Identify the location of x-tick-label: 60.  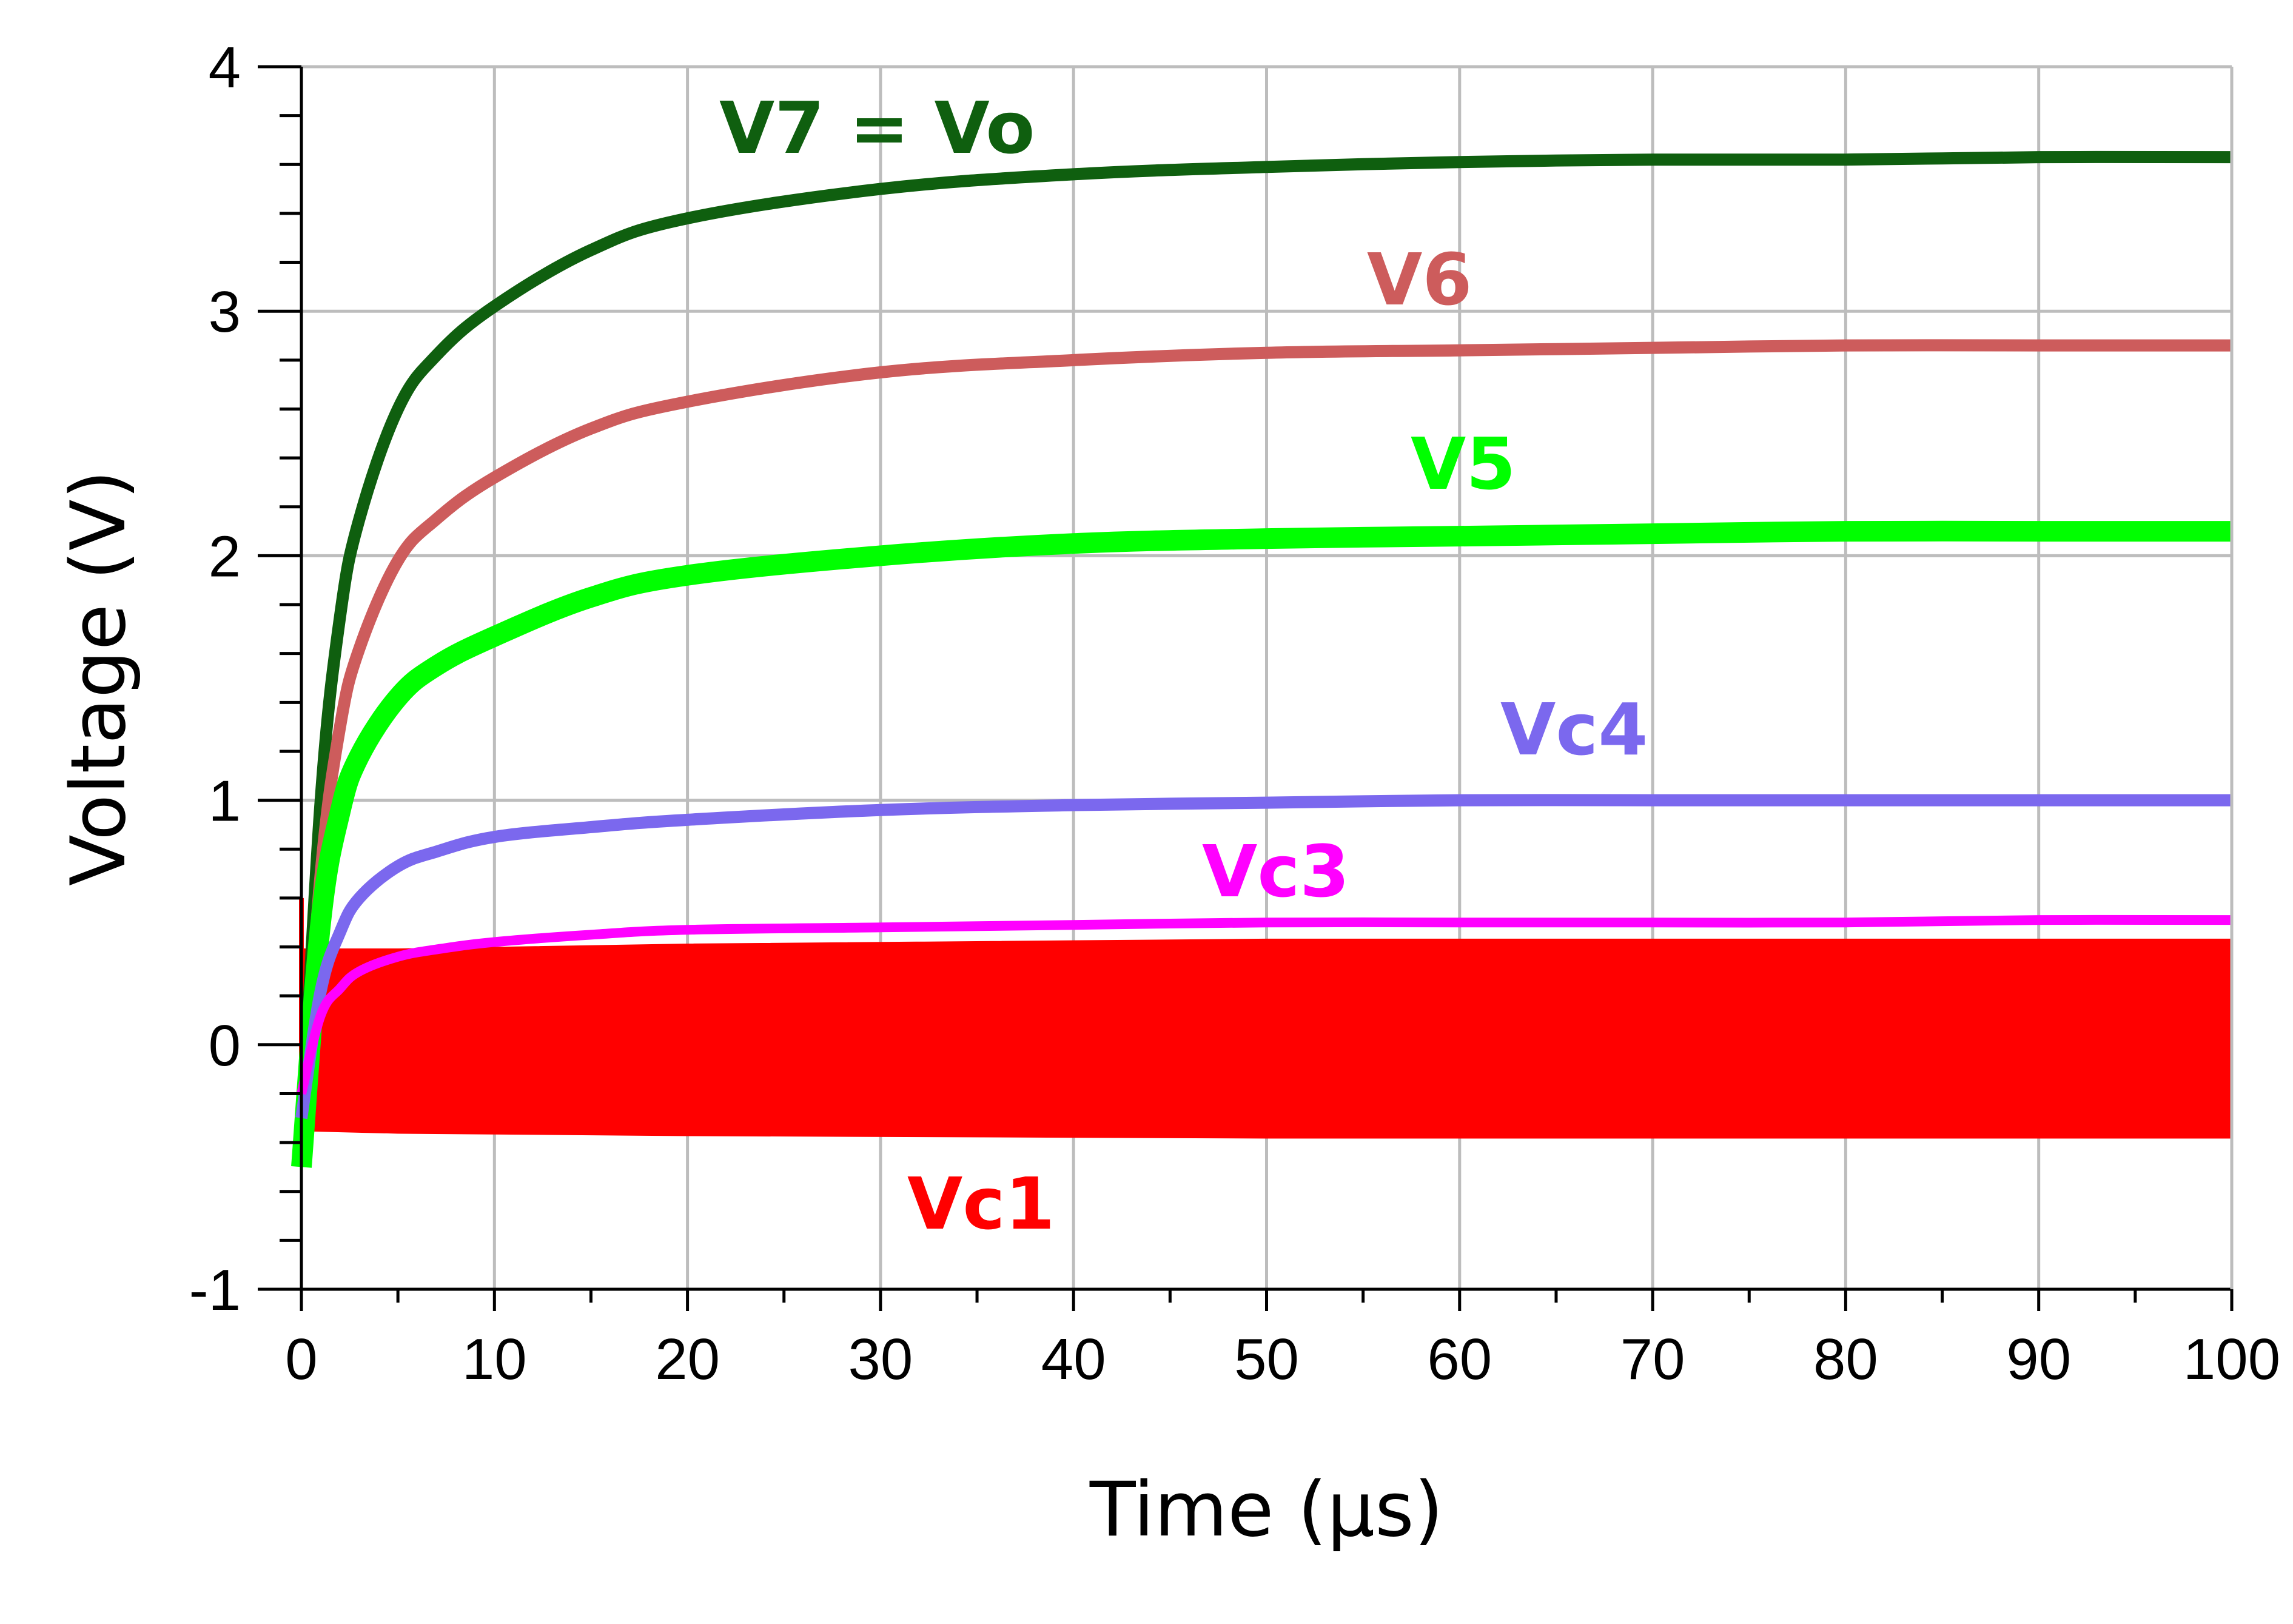
(1459, 1360).